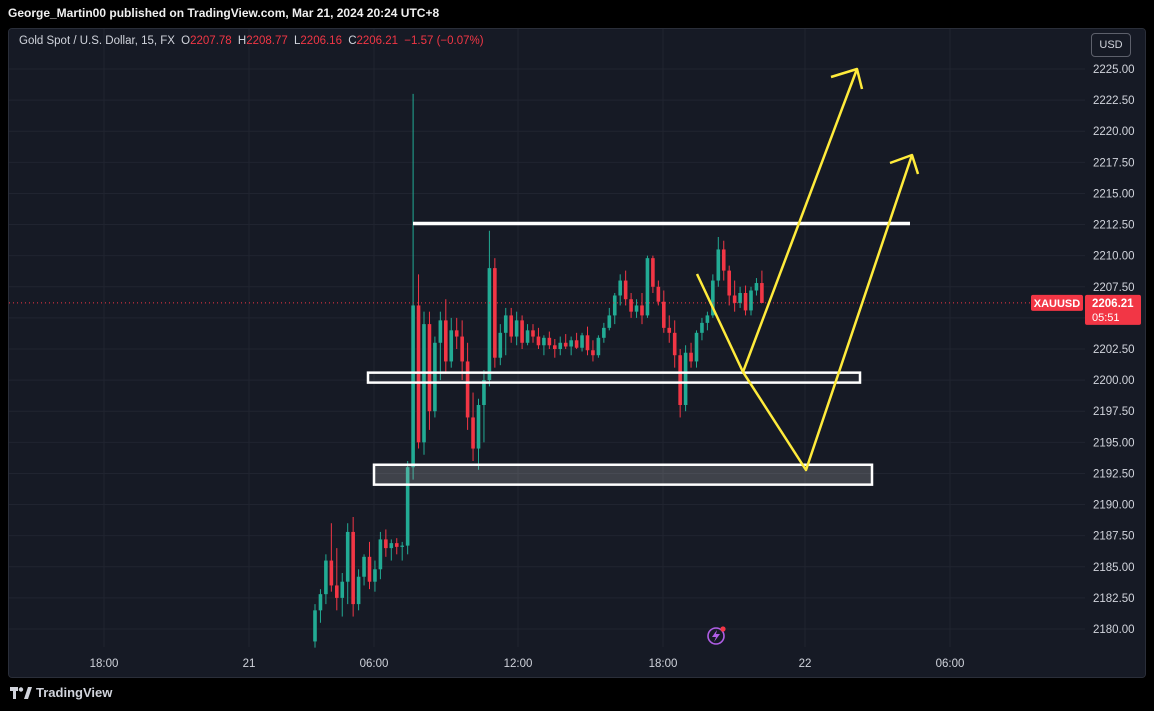 Image resolution: width=1154 pixels, height=711 pixels. I want to click on brand-label: TradingView, so click(74, 692).